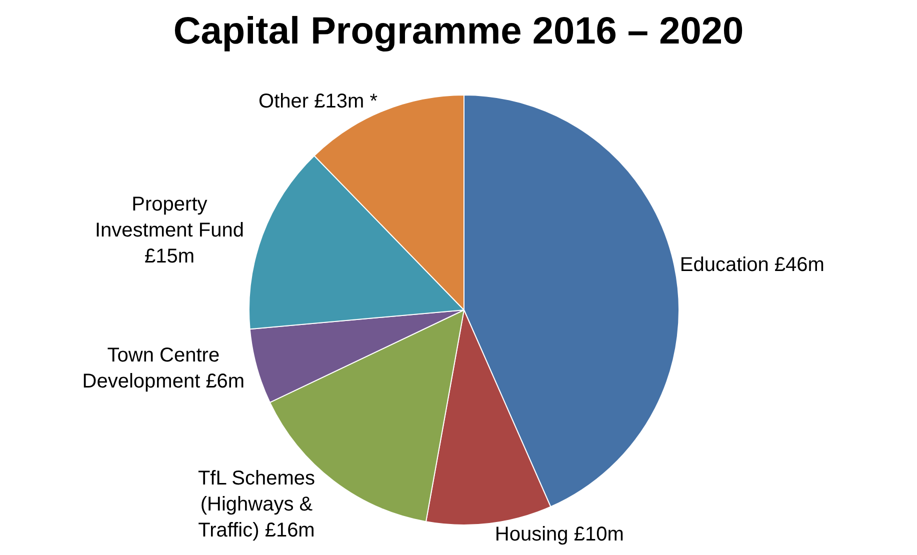 The width and height of the screenshot is (917, 555). What do you see at coordinates (458, 31) in the screenshot?
I see `chart-title: Capital Programme 2016 – 2020` at bounding box center [458, 31].